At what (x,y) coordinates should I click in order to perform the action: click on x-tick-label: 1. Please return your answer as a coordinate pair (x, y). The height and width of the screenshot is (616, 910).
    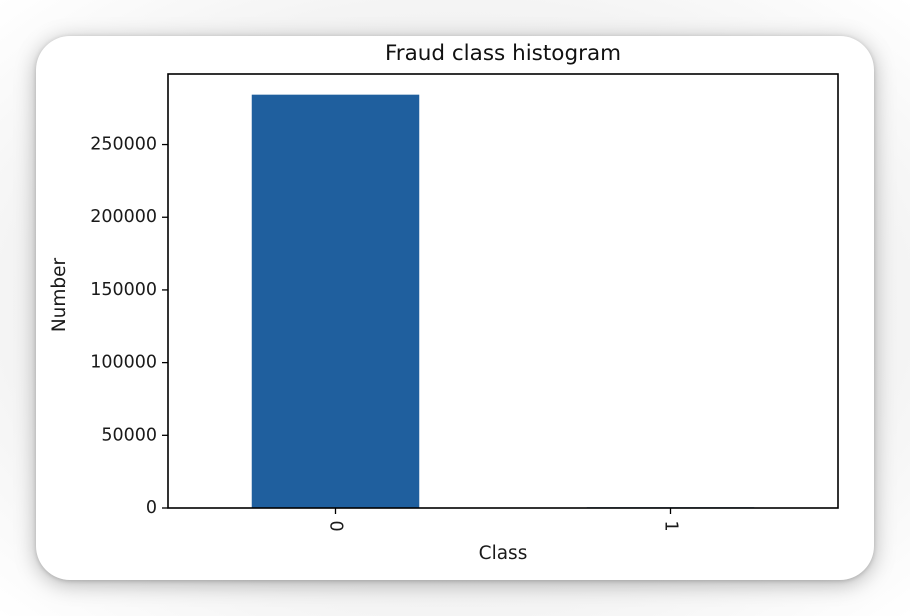
    Looking at the image, I should click on (671, 525).